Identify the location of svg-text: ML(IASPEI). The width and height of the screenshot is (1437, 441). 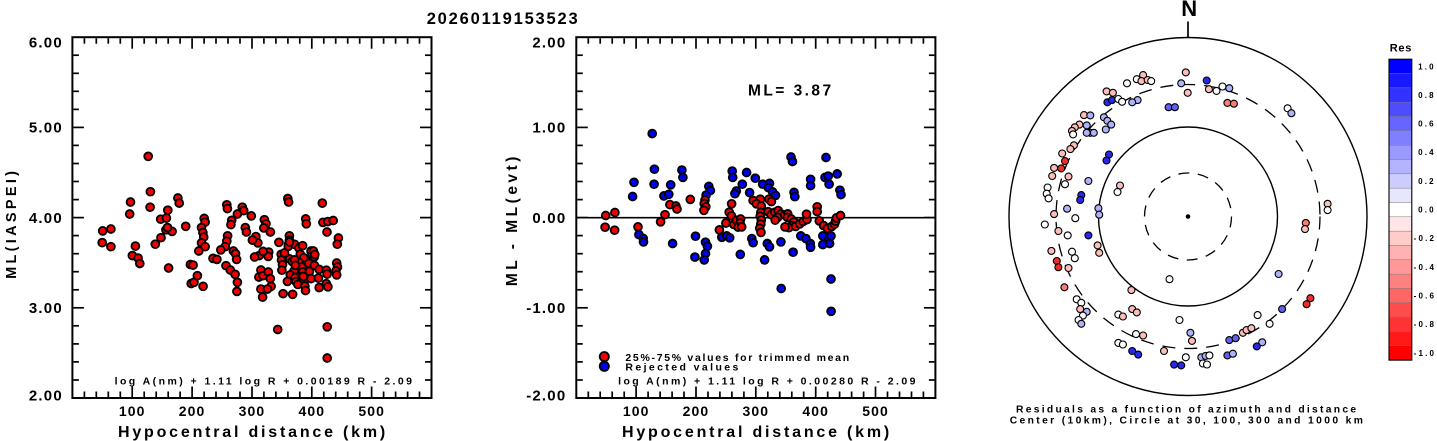
(12, 223).